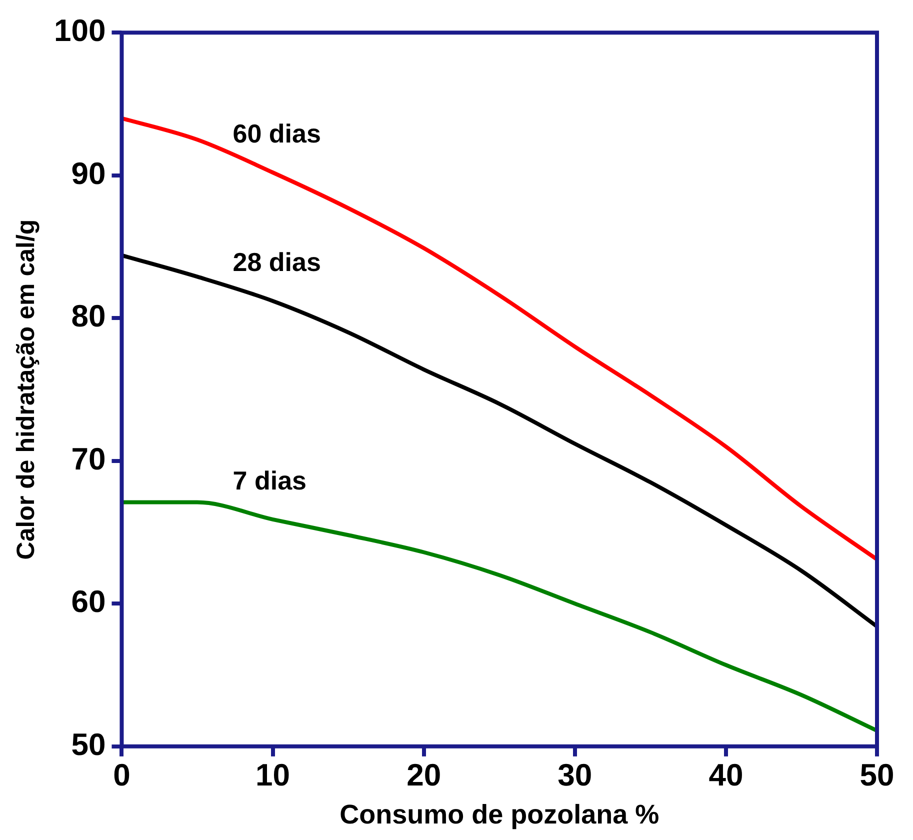 The height and width of the screenshot is (840, 913). What do you see at coordinates (121, 775) in the screenshot?
I see `x-tick-label: 0` at bounding box center [121, 775].